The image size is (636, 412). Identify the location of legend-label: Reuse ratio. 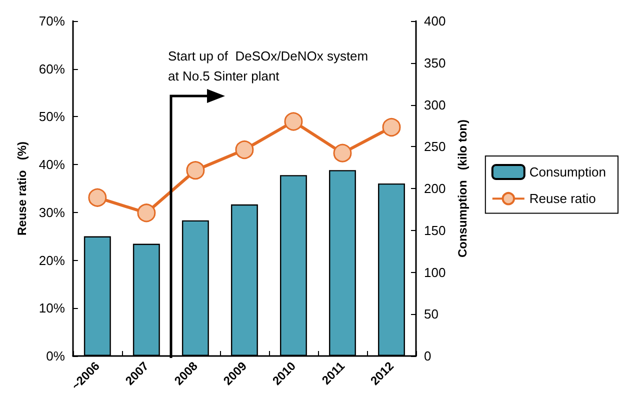
(562, 198).